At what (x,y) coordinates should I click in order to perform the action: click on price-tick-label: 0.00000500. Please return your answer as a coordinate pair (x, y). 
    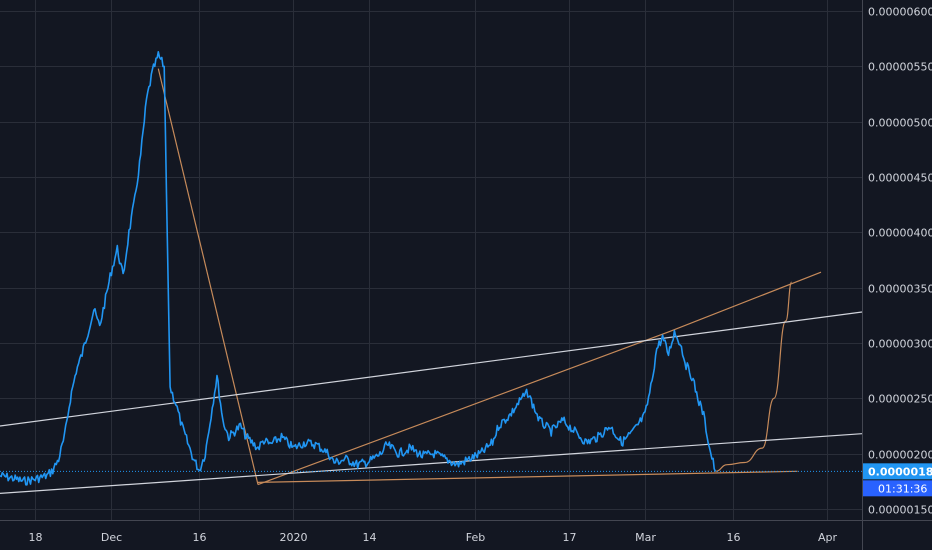
    Looking at the image, I should click on (900, 123).